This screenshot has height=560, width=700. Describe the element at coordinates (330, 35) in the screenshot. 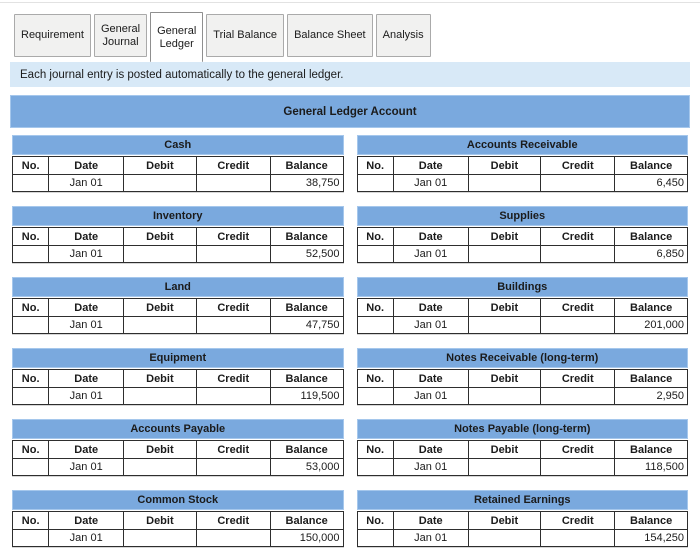

I see `tab-balance-sheet: Balance Sheet` at that location.